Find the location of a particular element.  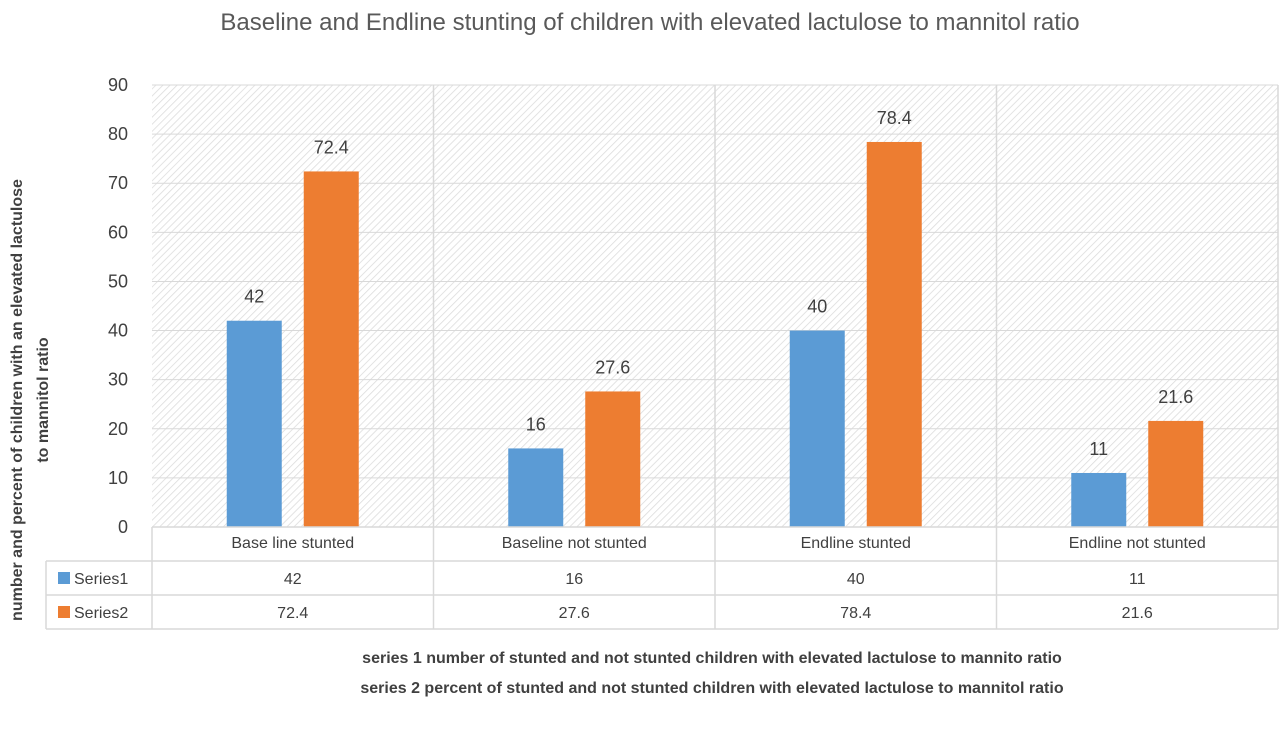

y-tick-label: 40 is located at coordinates (118, 331).